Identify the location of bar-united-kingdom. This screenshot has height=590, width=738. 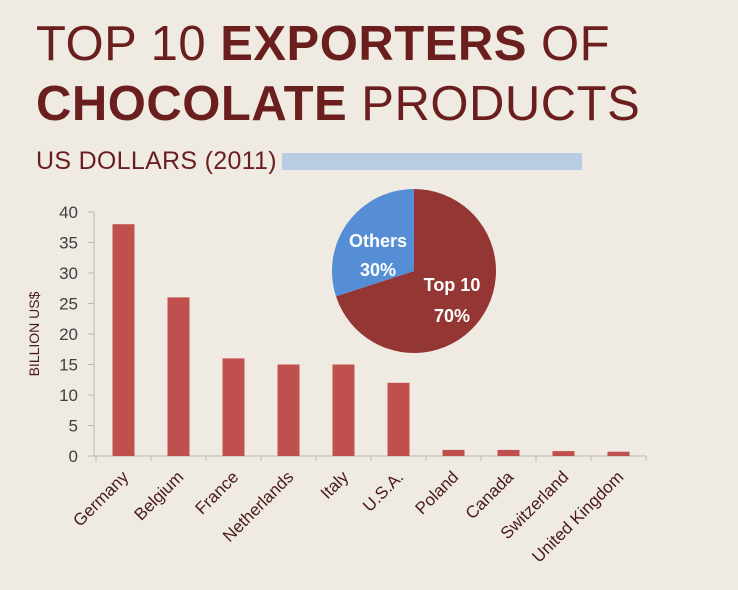
(618, 453).